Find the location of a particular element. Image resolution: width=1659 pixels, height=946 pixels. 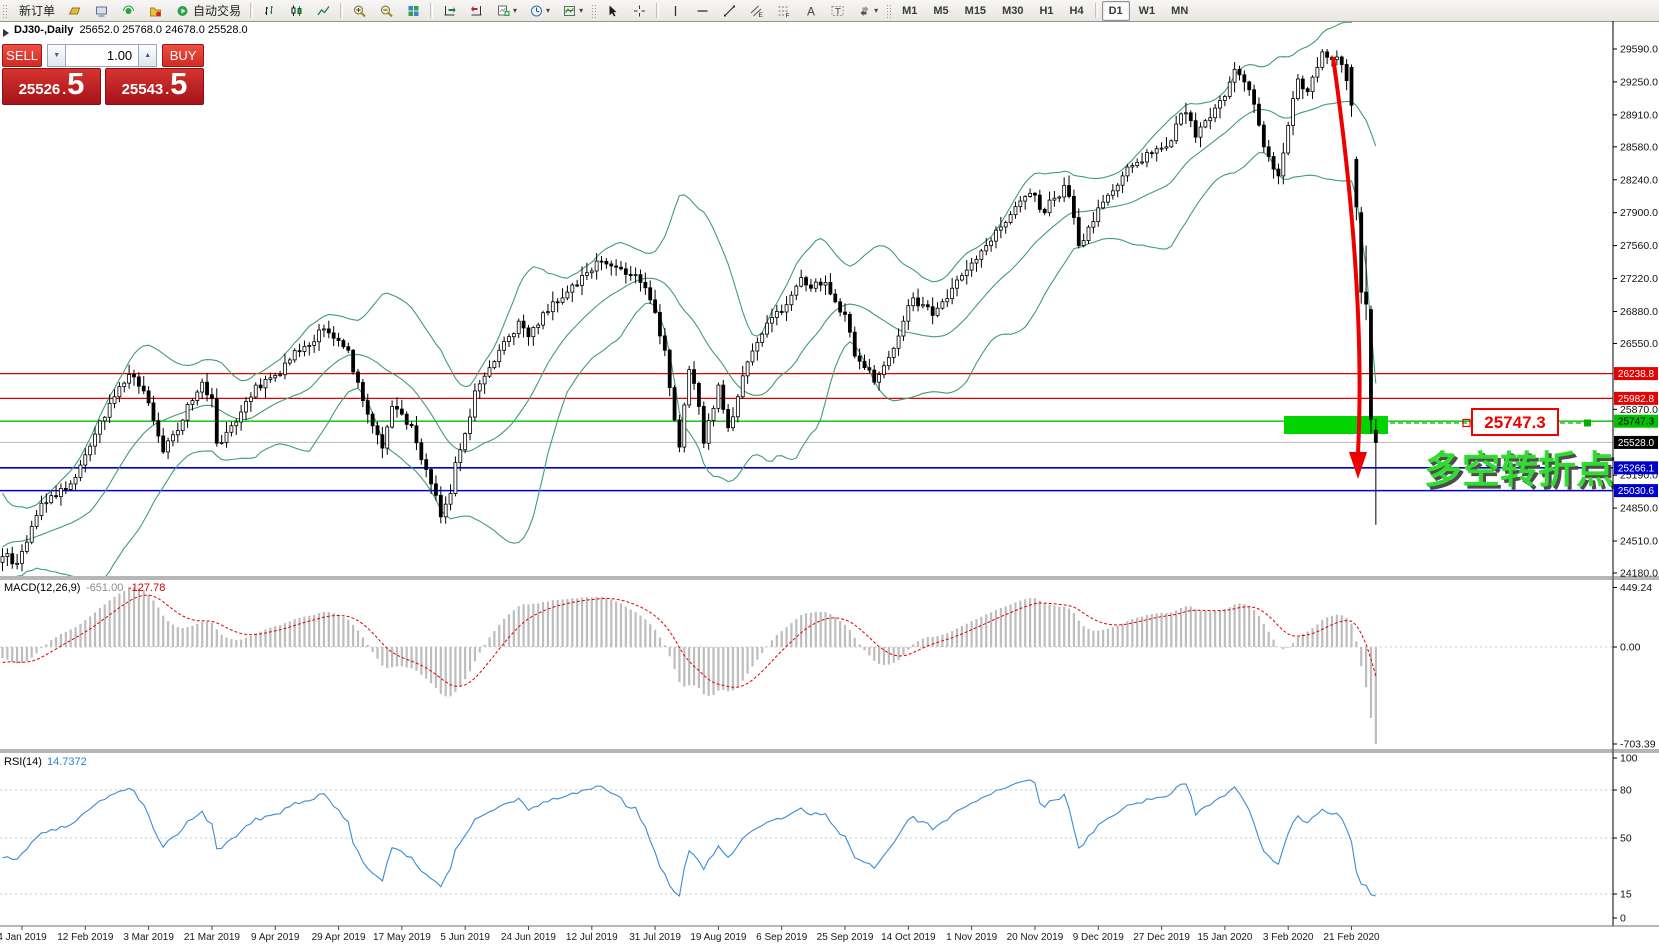

crash-arrow is located at coordinates (1349, 267).